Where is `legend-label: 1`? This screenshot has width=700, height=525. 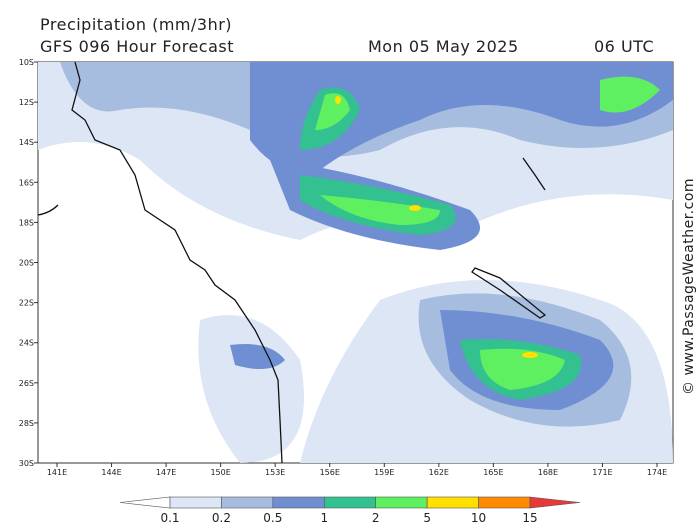 legend-label: 1 is located at coordinates (324, 518).